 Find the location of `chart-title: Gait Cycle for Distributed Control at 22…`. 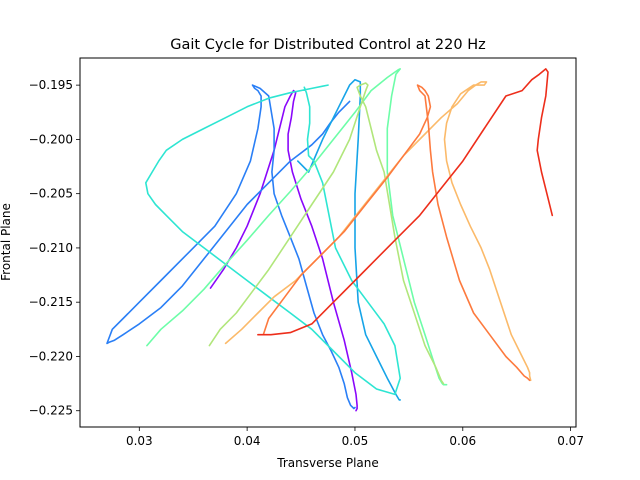

chart-title: Gait Cycle for Distributed Control at 22… is located at coordinates (327, 45).